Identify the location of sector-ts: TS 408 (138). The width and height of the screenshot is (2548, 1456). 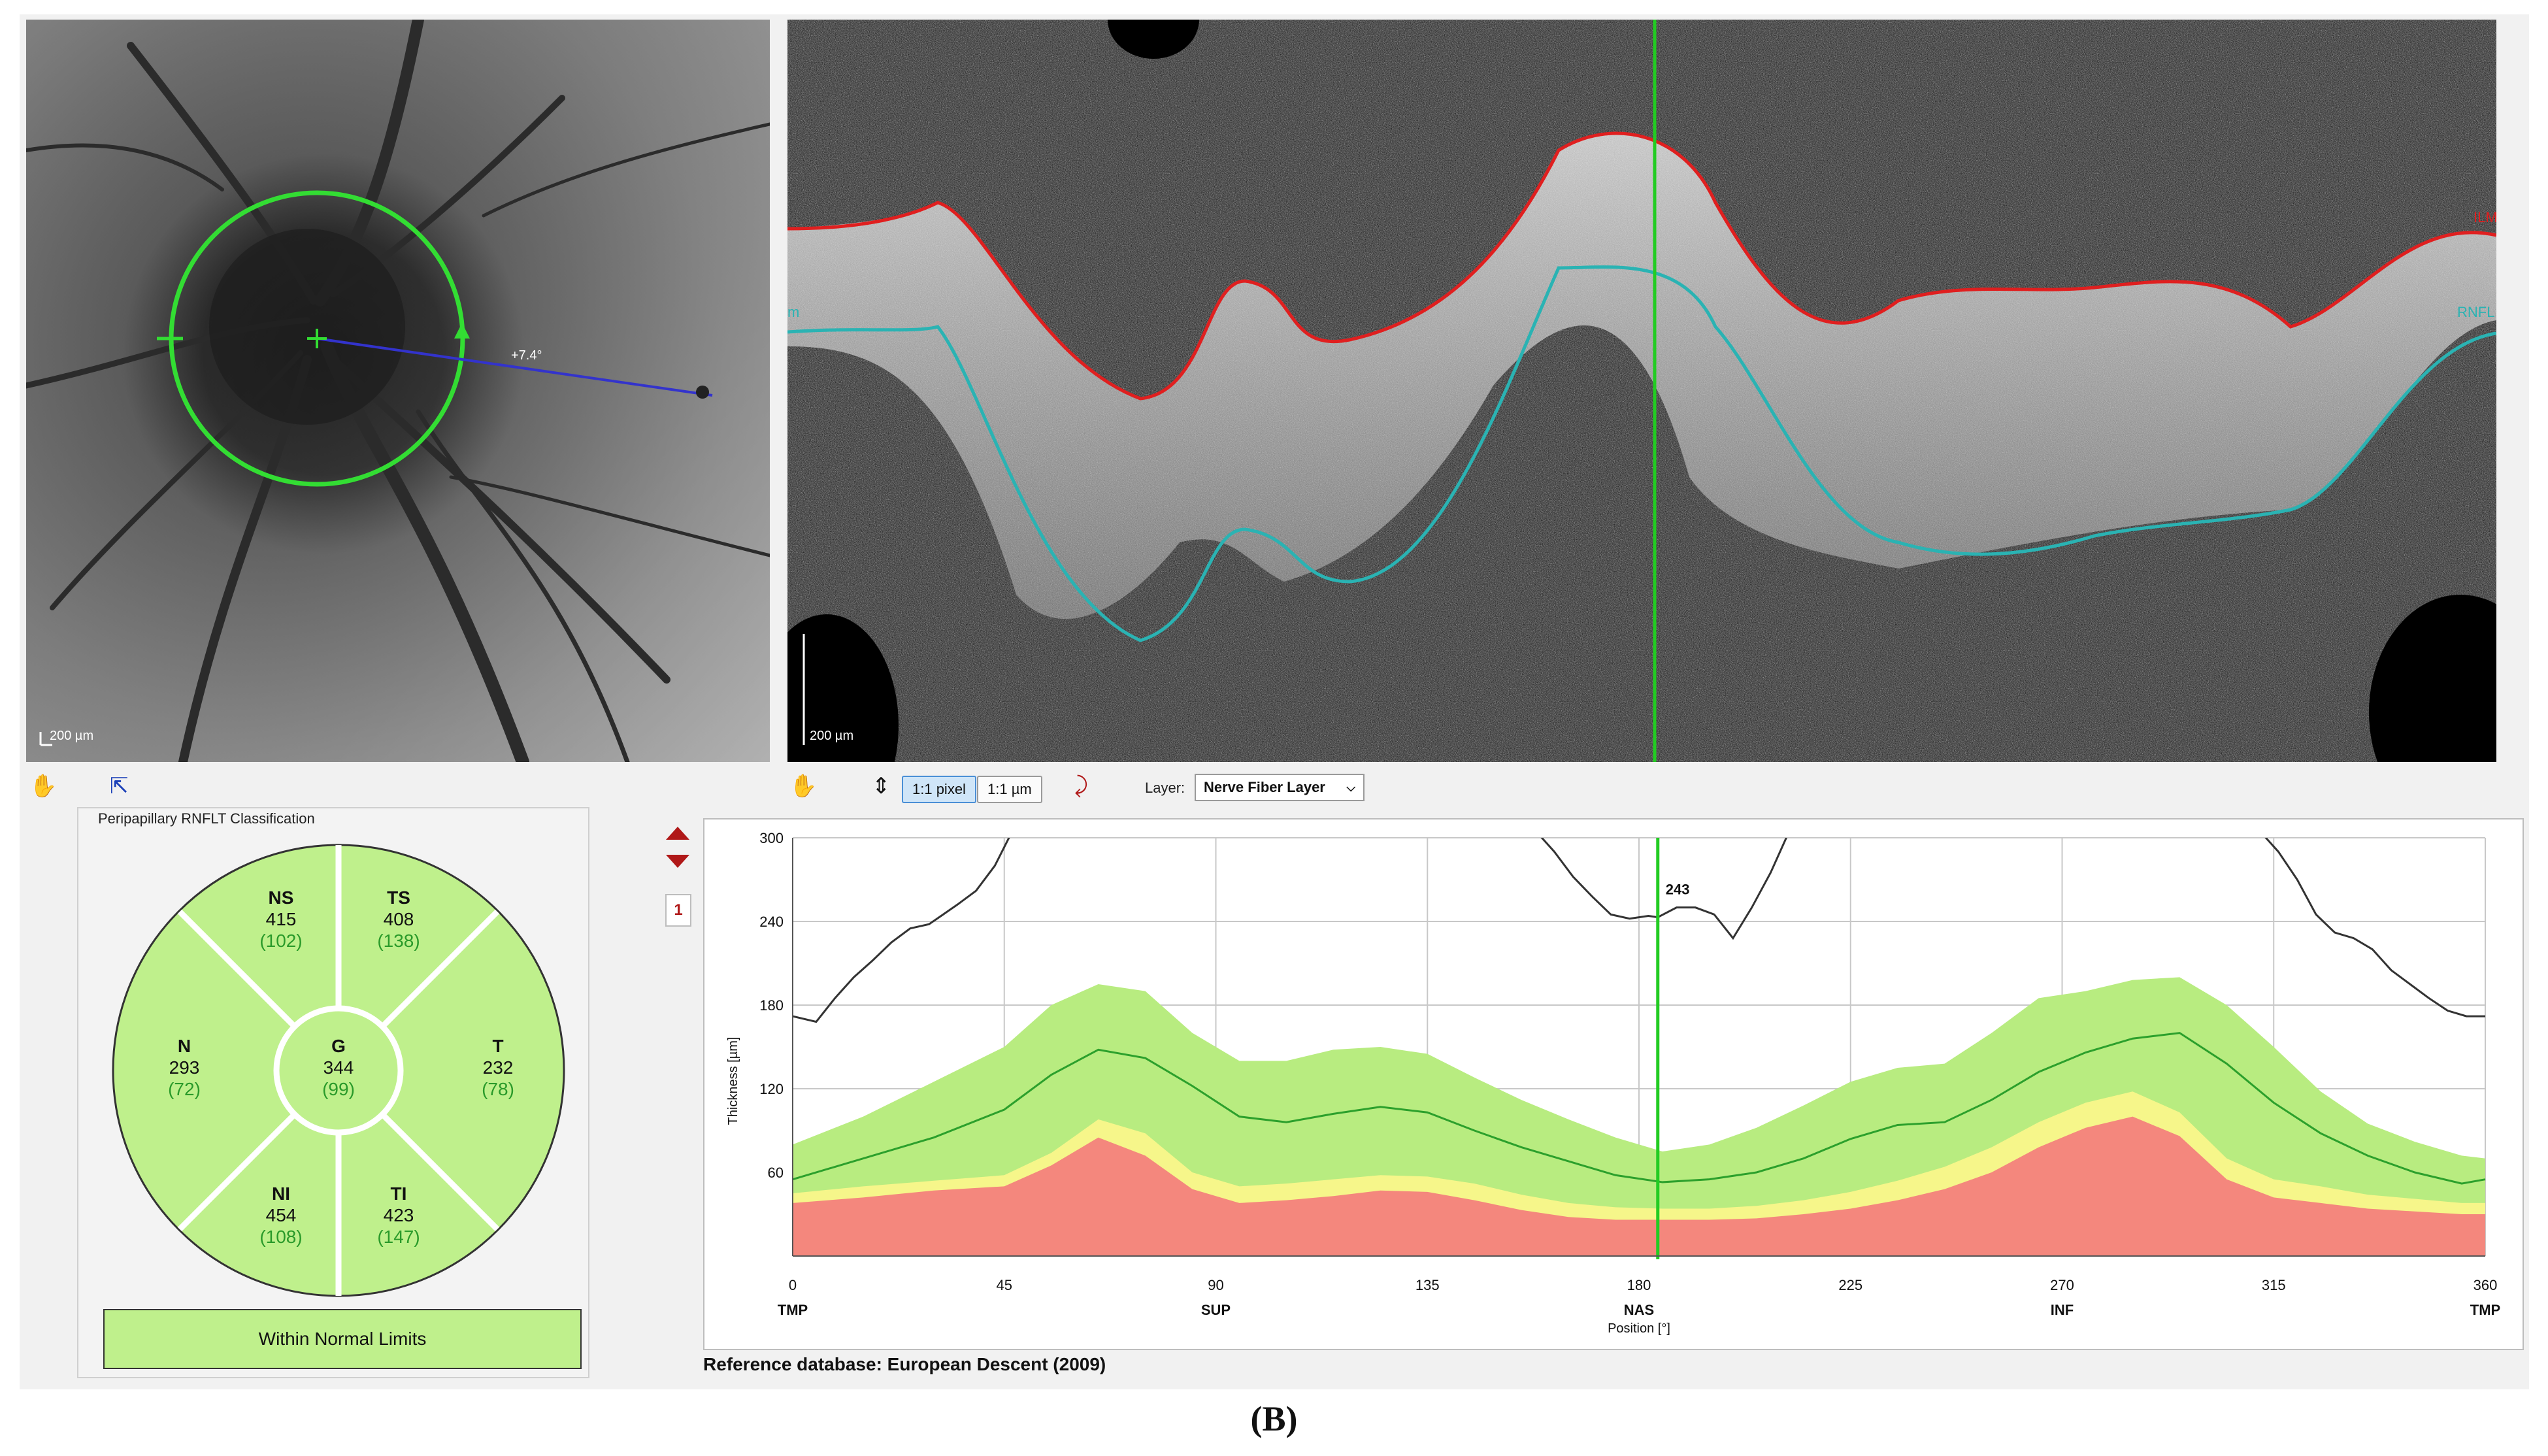
(398, 919).